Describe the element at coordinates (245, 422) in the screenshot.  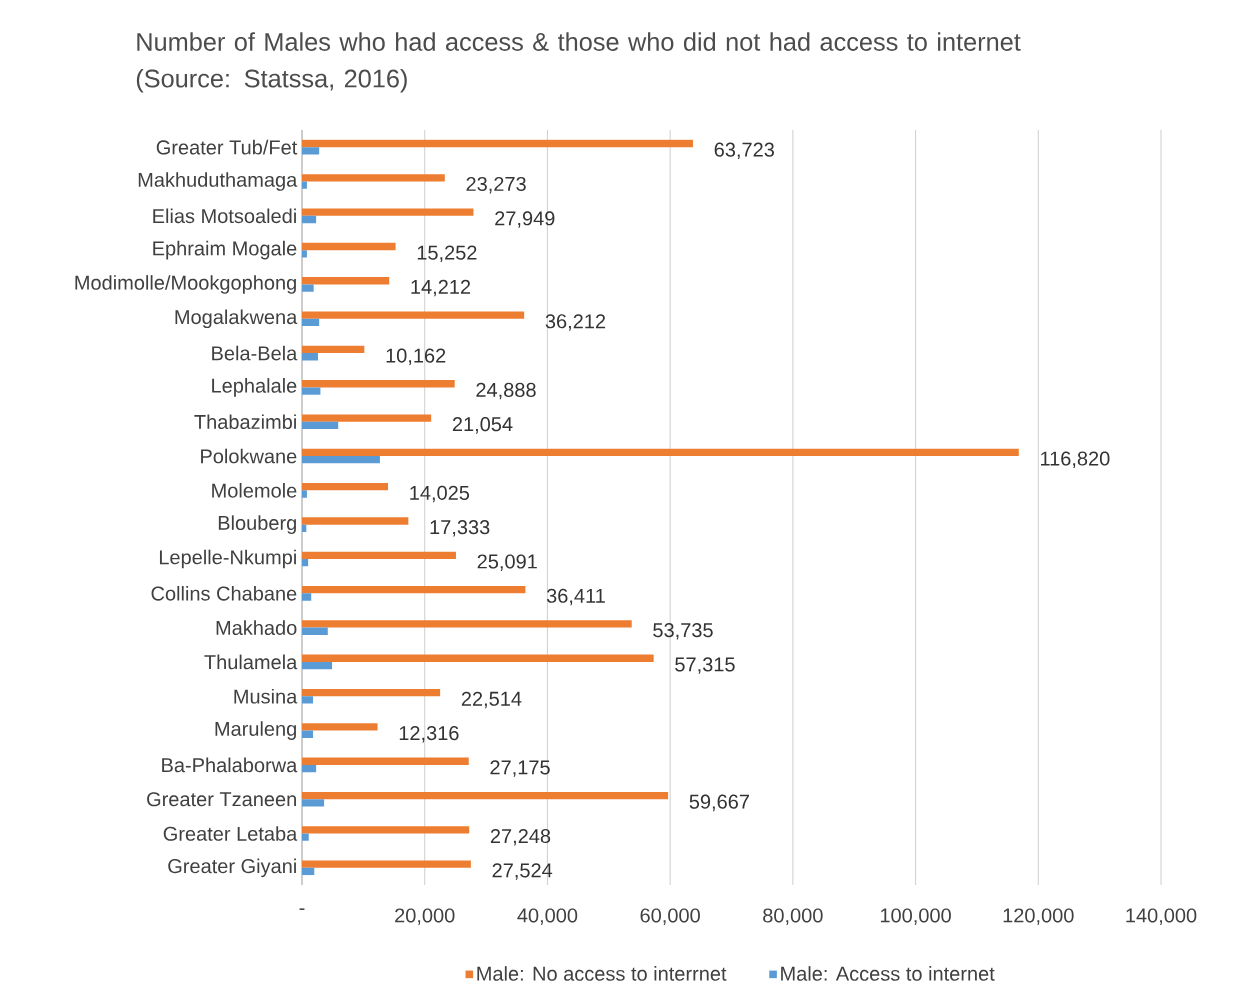
I see `y-tick-label: Thabazimbi` at that location.